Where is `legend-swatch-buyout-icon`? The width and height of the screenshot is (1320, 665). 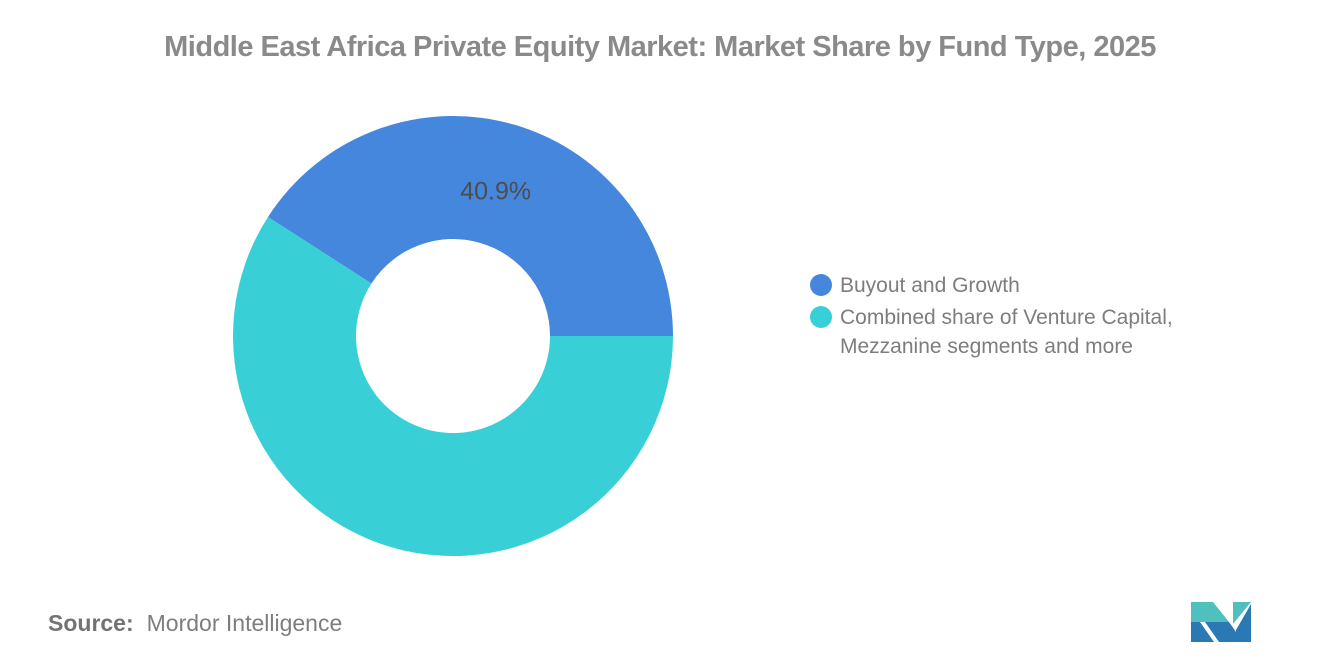
legend-swatch-buyout-icon is located at coordinates (821, 285).